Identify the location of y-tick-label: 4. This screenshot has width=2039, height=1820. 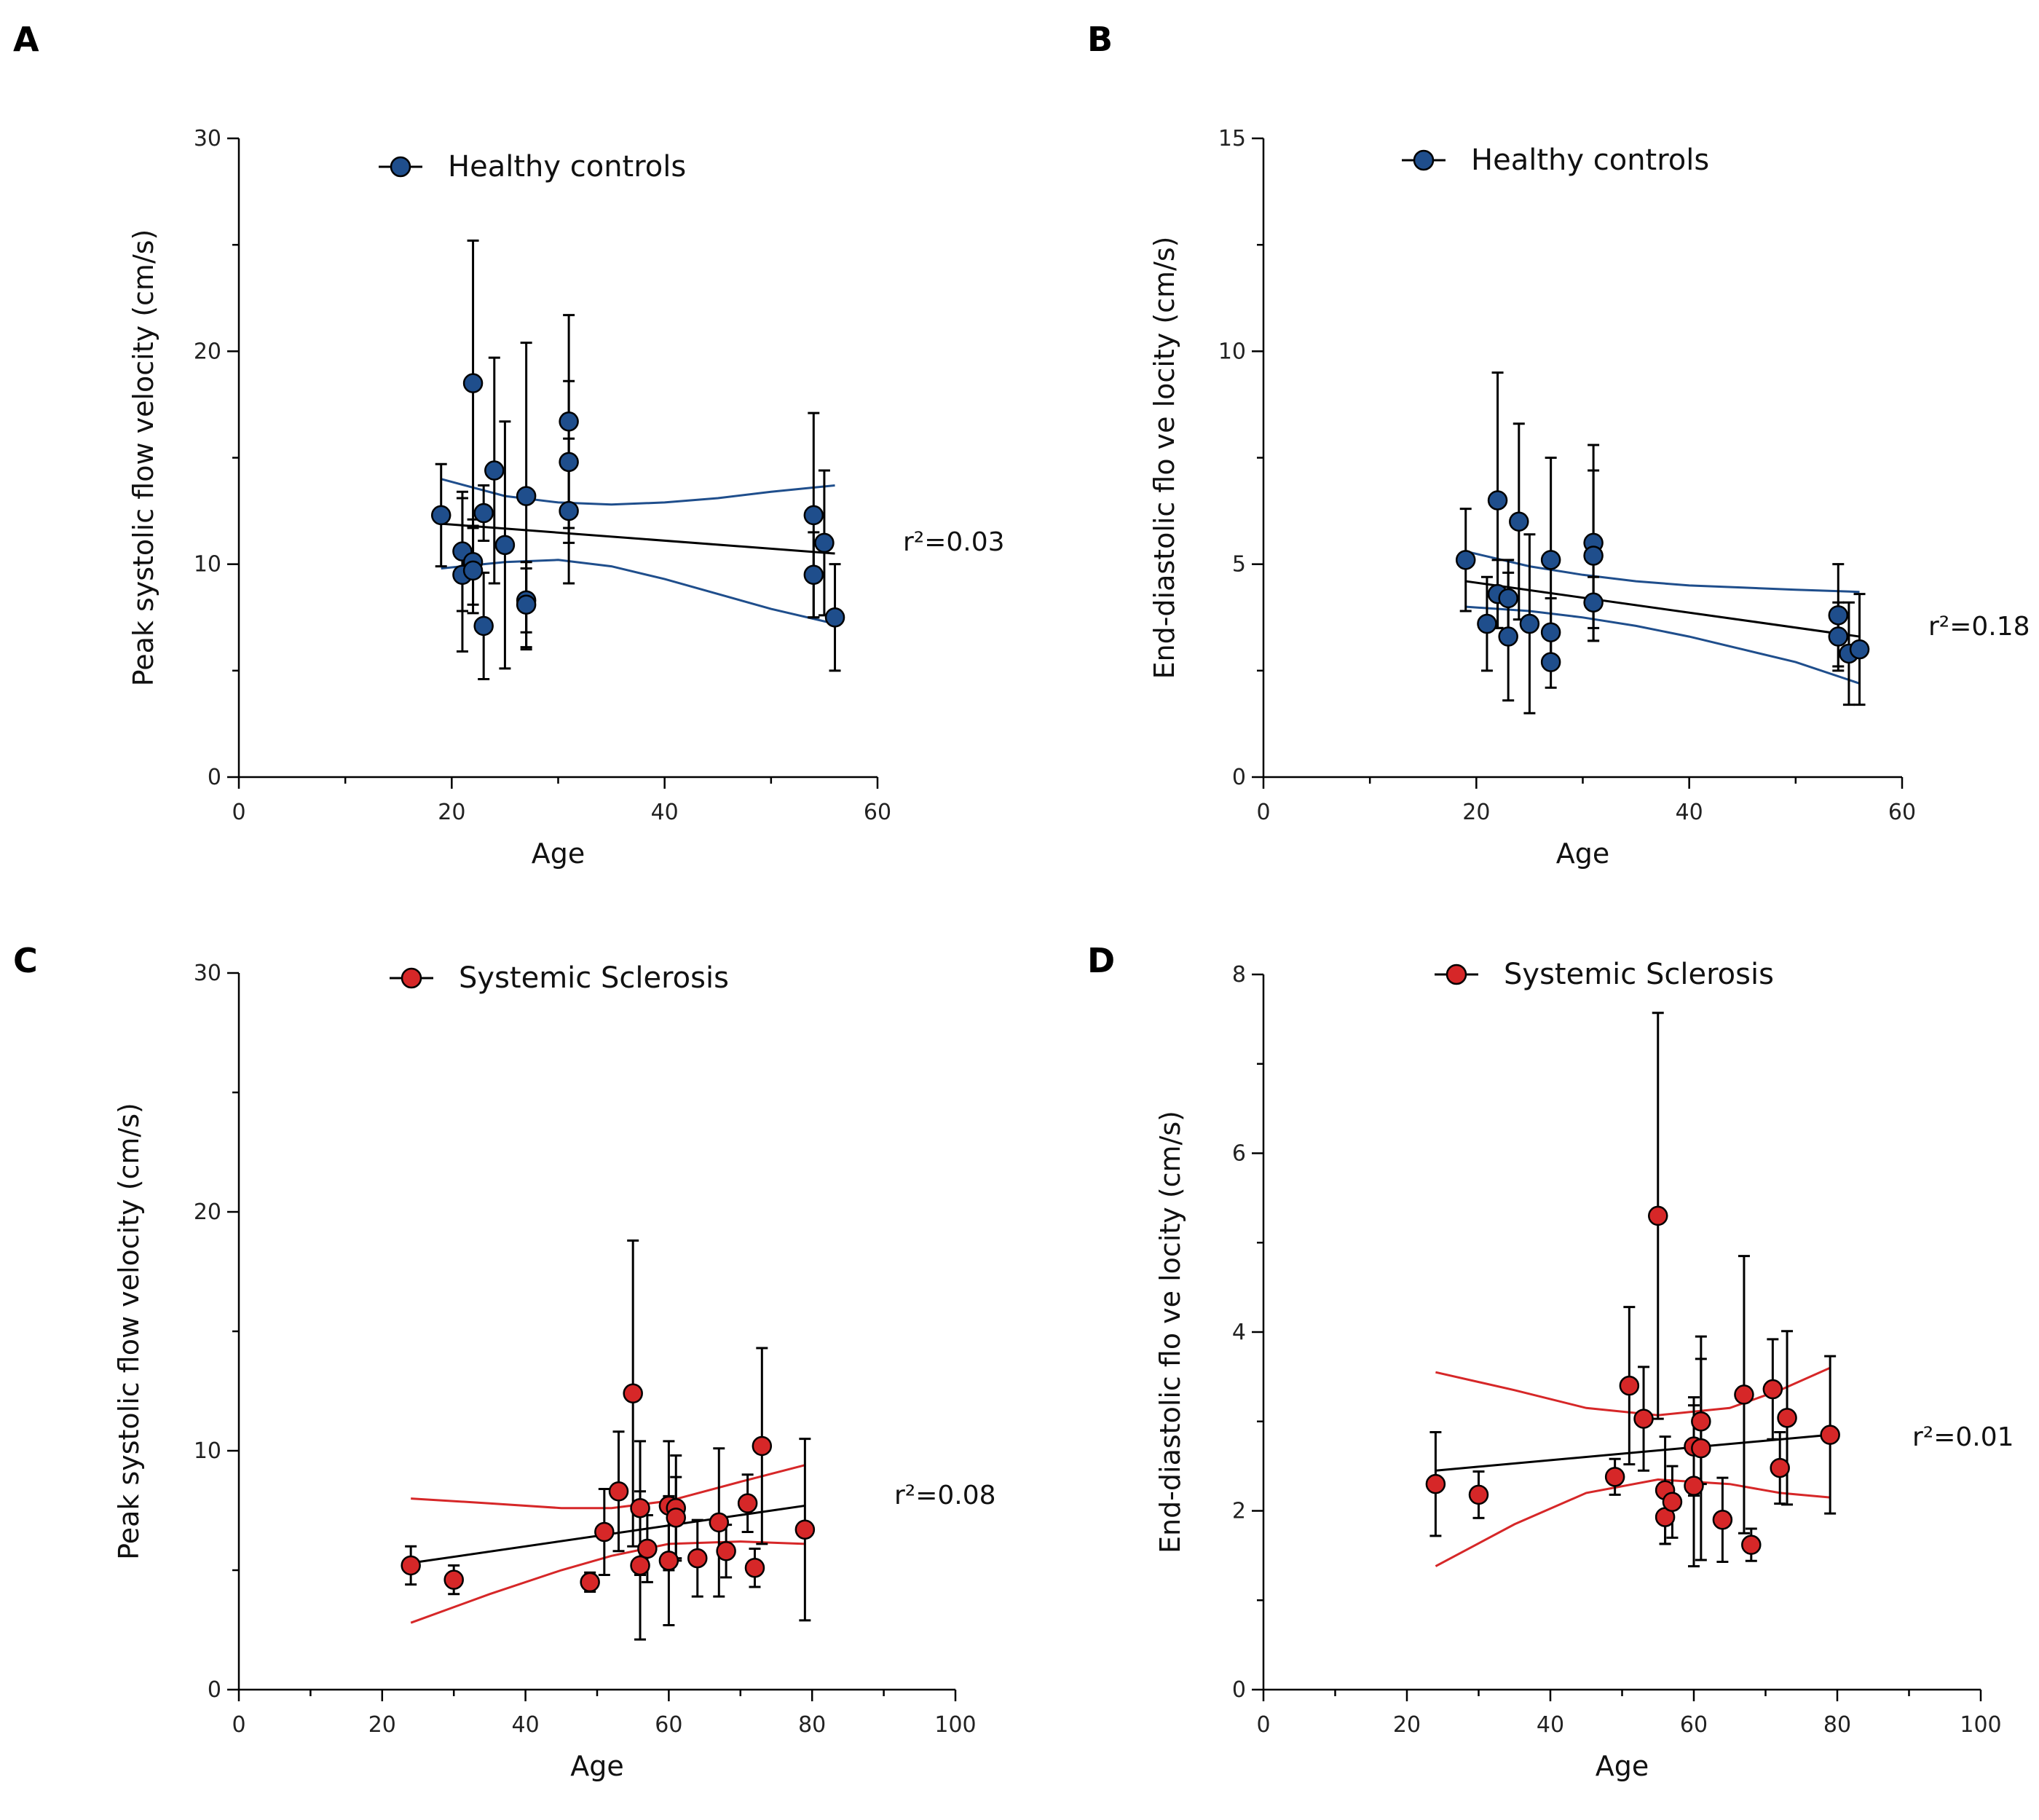
(1239, 1332).